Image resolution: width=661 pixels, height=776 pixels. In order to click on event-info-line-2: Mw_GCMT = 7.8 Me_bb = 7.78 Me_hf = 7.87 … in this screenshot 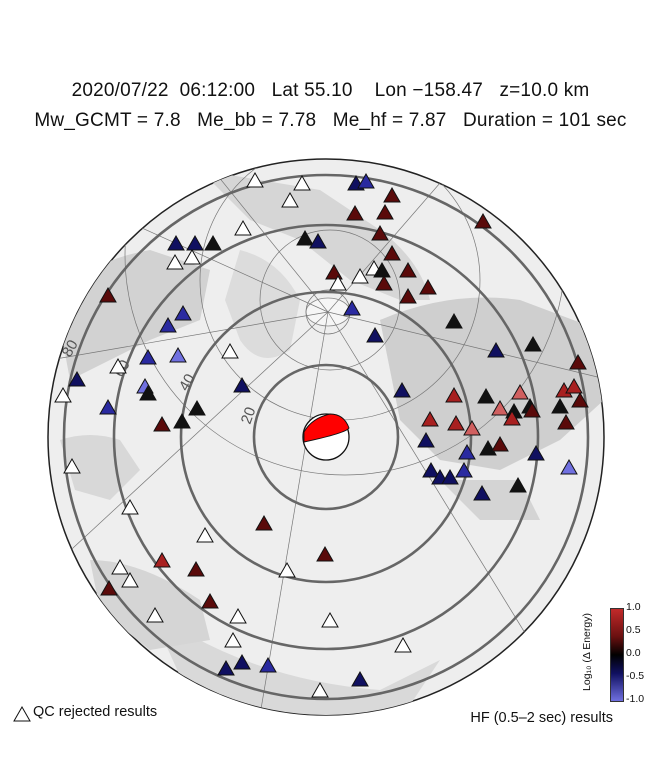, I will do `click(330, 121)`.